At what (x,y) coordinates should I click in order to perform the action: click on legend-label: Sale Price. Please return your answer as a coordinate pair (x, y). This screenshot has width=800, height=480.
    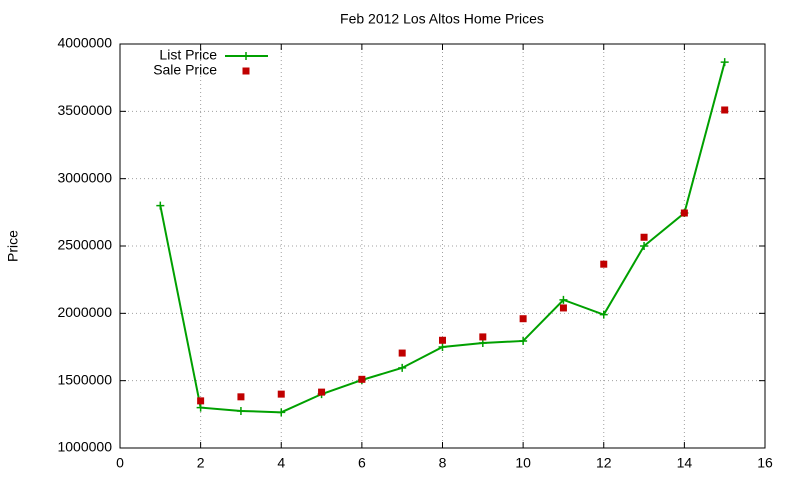
    Looking at the image, I should click on (185, 70).